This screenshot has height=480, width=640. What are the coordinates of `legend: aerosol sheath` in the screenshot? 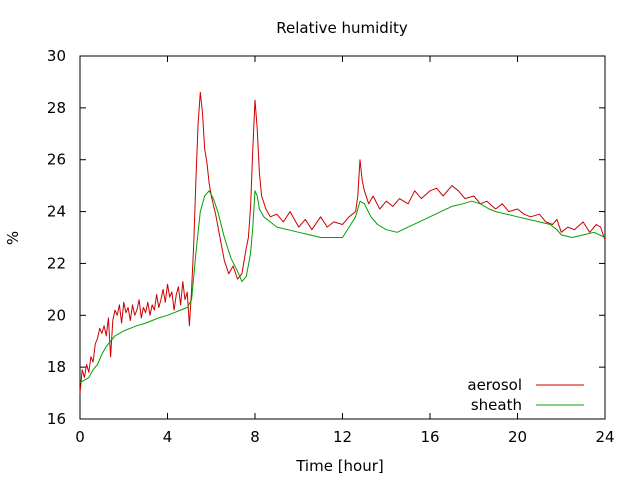 It's located at (525, 395).